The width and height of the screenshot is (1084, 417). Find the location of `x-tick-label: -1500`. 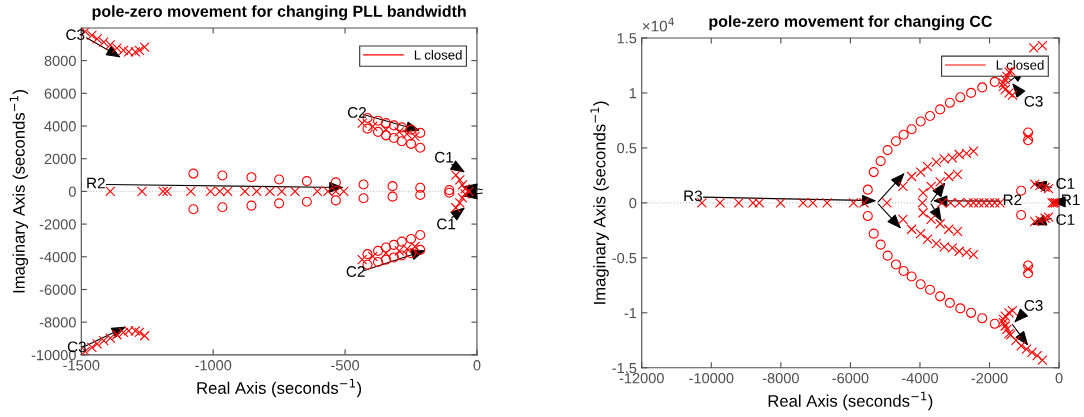

x-tick-label: -1500 is located at coordinates (81, 365).